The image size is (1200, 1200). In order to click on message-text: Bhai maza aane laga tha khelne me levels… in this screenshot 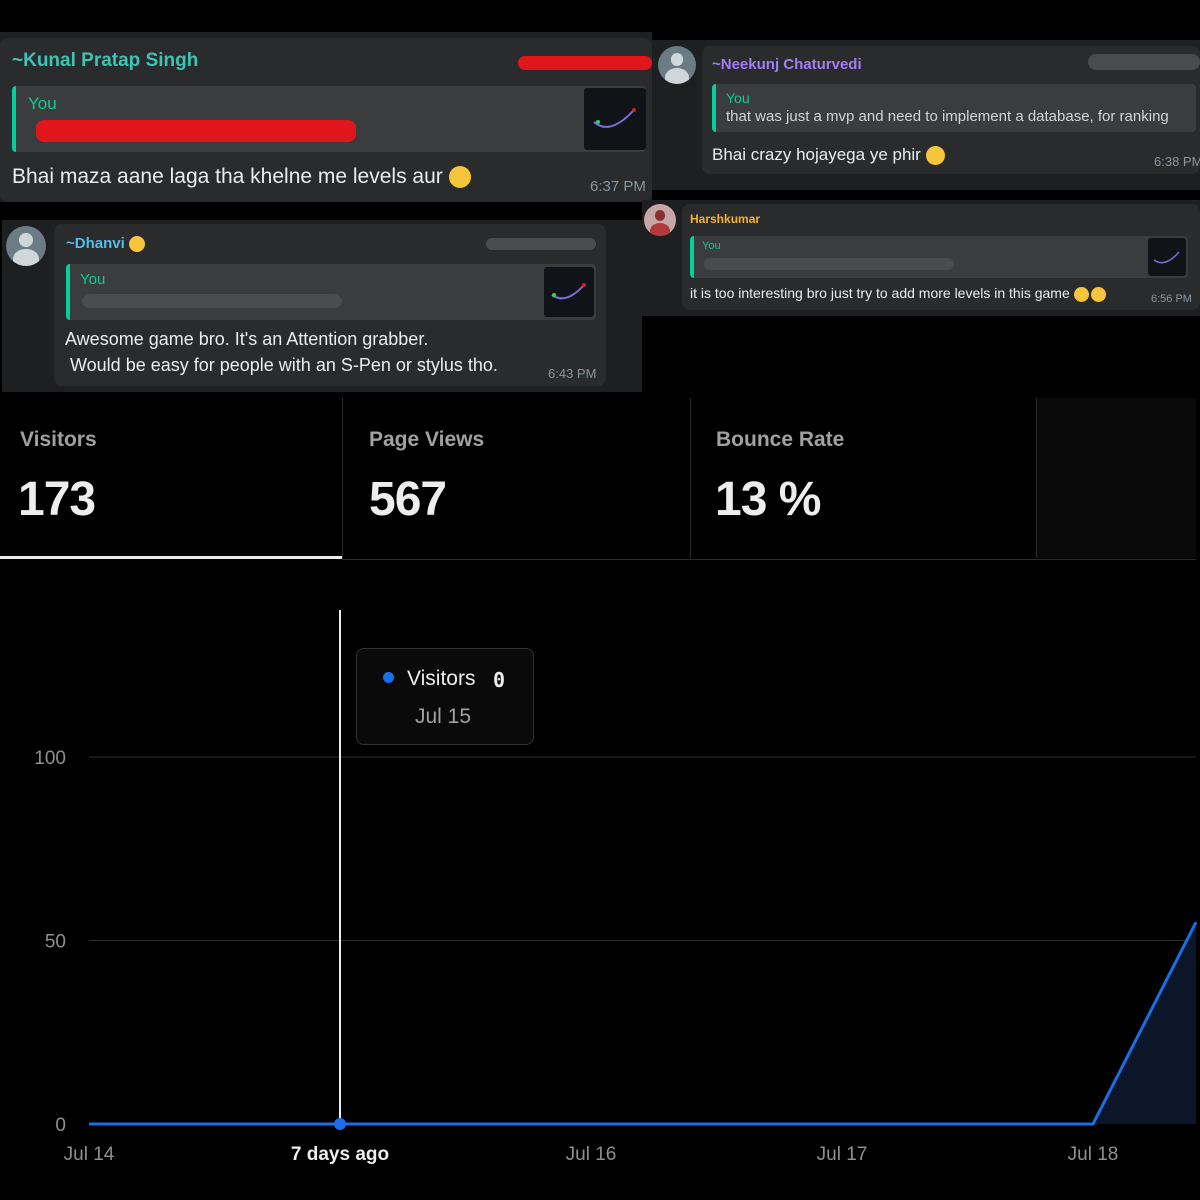, I will do `click(241, 177)`.